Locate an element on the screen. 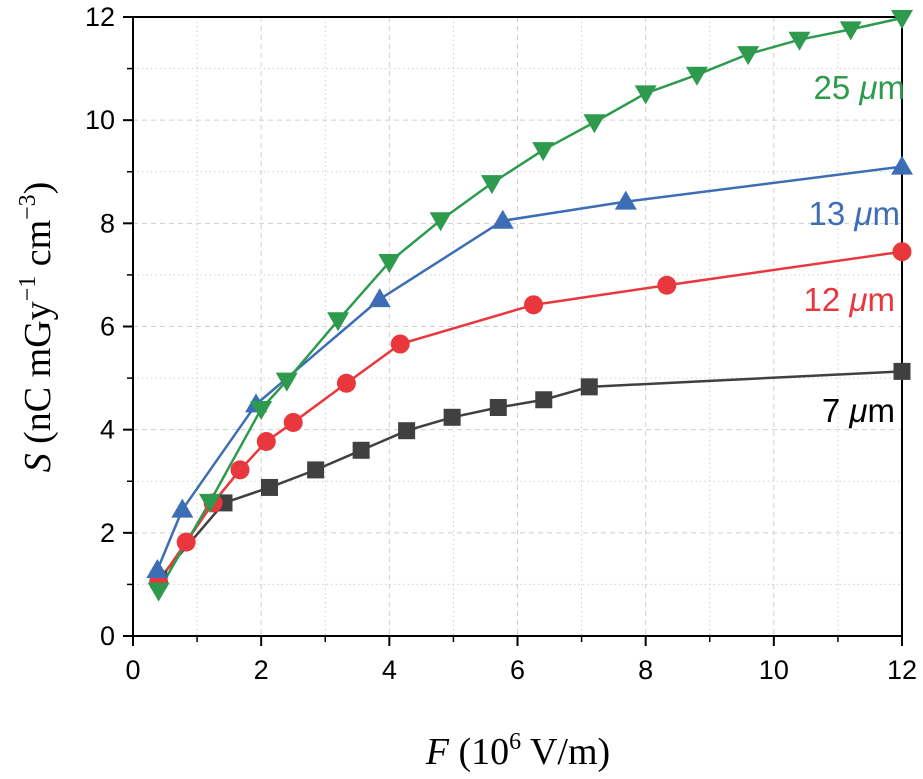 Image resolution: width=923 pixels, height=779 pixels. y-tick-label: 2 is located at coordinates (107, 533).